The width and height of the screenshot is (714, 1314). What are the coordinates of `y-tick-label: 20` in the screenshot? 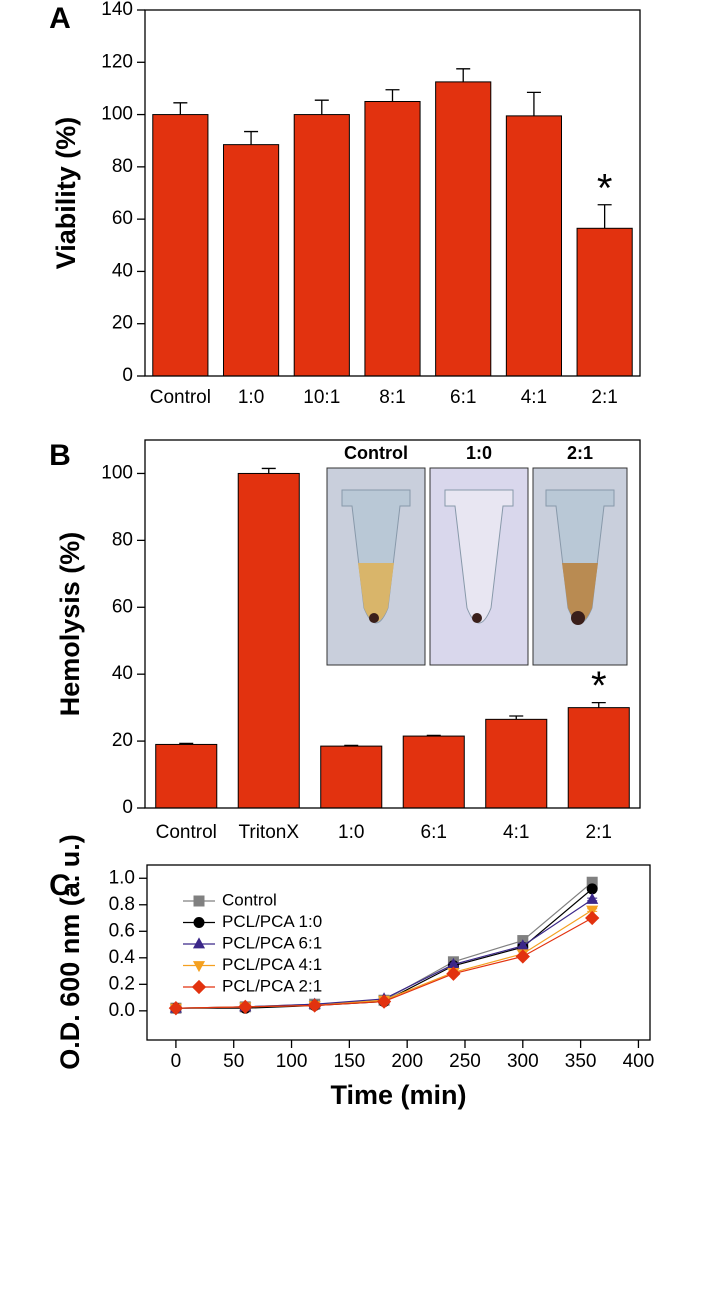 It's located at (122, 740).